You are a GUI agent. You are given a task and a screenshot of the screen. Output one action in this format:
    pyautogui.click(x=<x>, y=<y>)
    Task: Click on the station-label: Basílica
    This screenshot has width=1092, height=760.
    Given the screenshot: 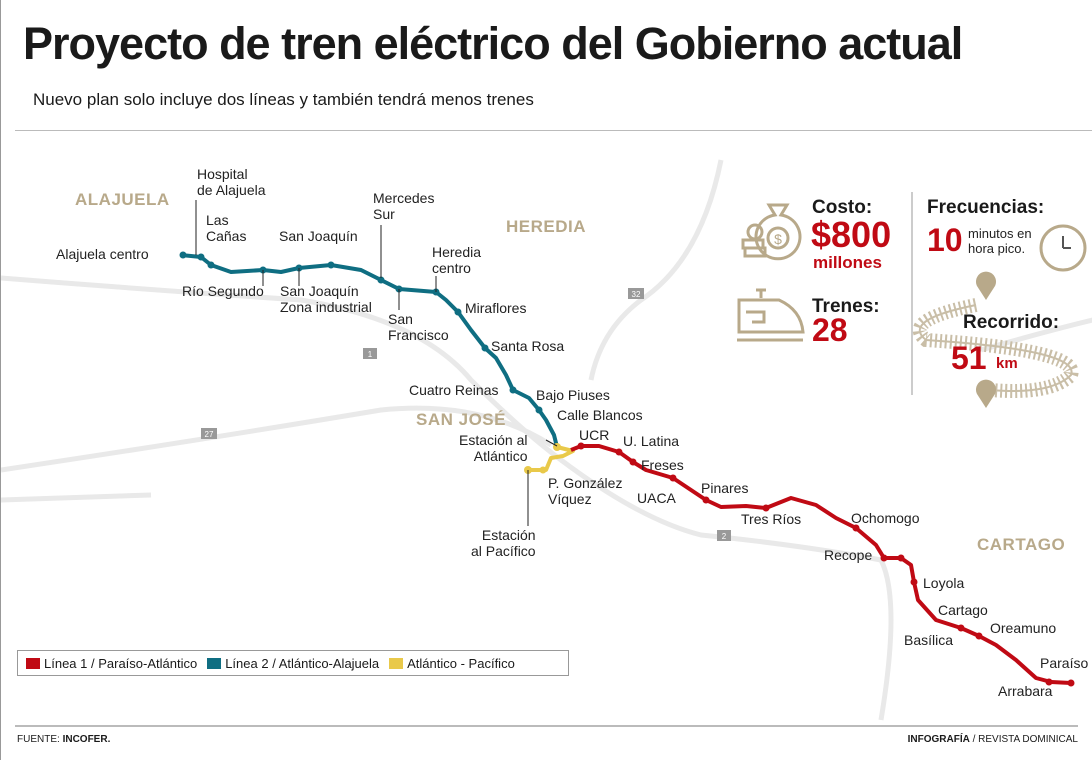 What is the action you would take?
    pyautogui.click(x=929, y=640)
    